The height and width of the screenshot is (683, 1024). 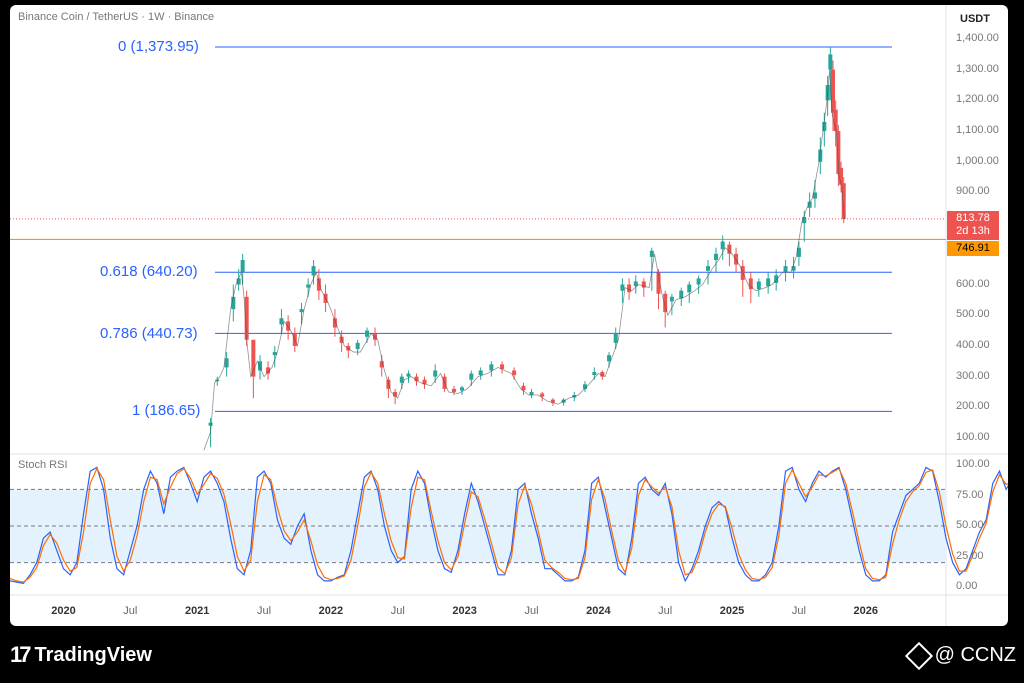 What do you see at coordinates (973, 464) in the screenshot?
I see `stoch-tick: 100.00` at bounding box center [973, 464].